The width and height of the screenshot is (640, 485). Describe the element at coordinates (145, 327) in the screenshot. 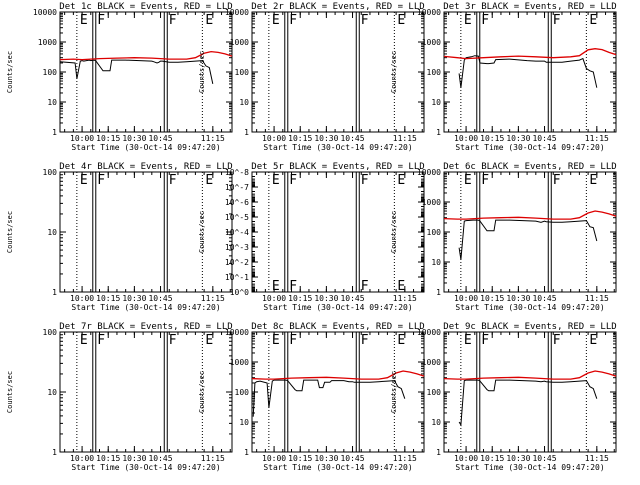

I see `panel-title: Det 7r BLACK = Events, RED = LLD` at that location.